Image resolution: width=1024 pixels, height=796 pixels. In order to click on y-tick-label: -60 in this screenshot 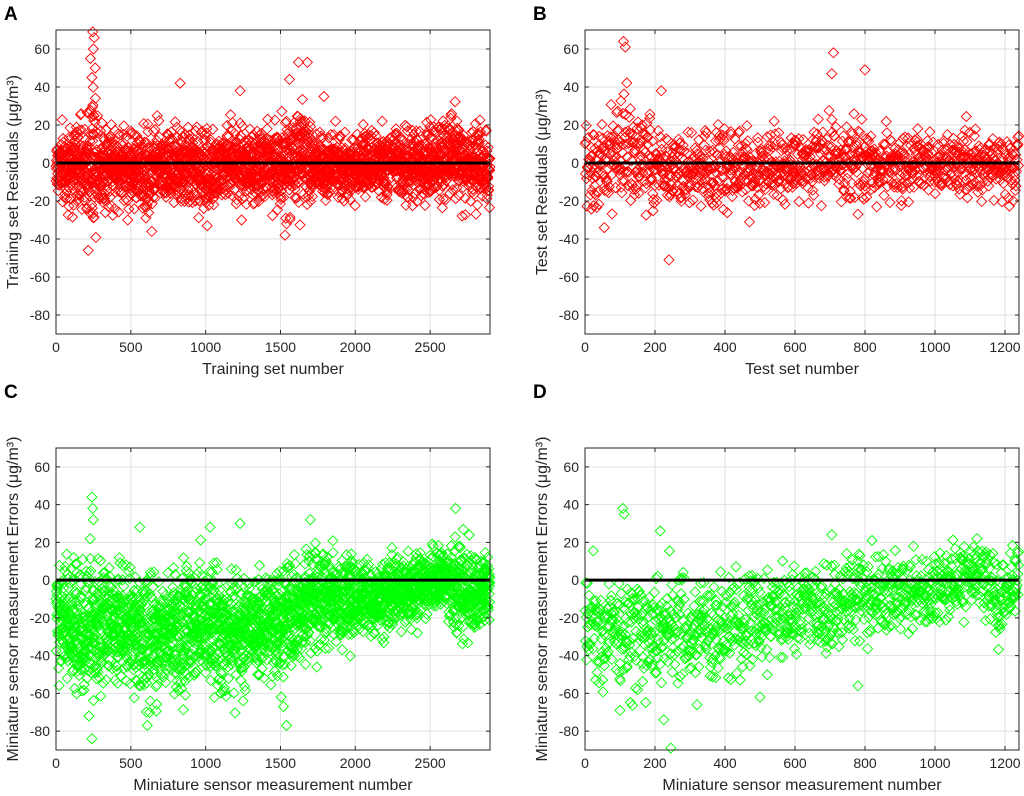, I will do `click(569, 277)`.